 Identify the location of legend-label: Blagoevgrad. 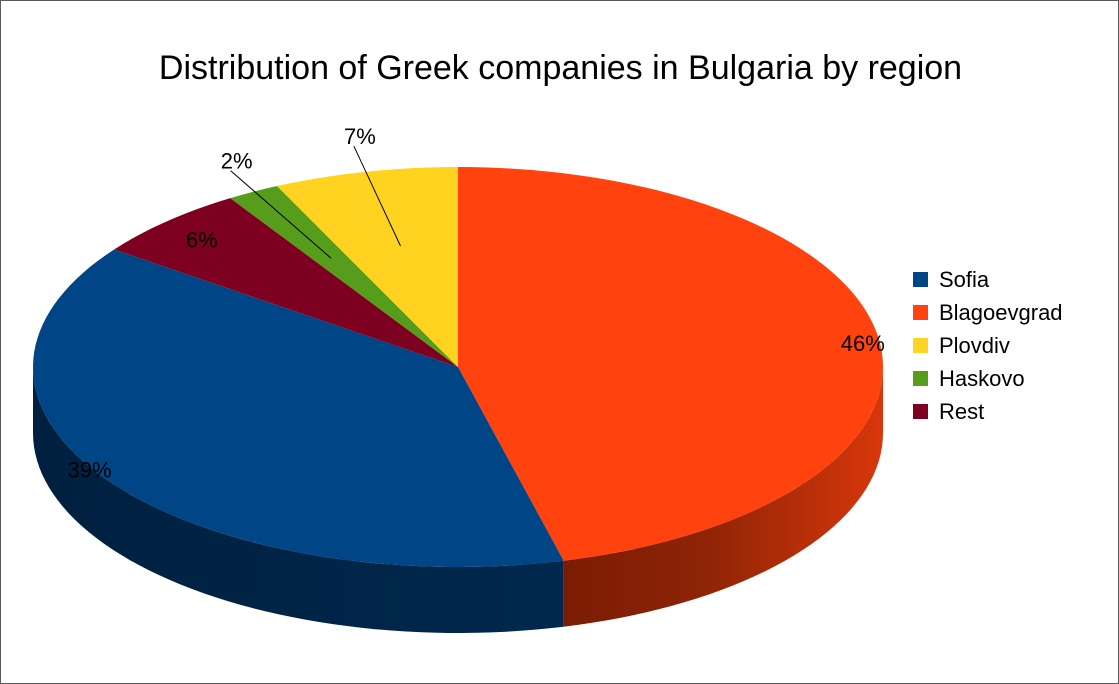
(1001, 312).